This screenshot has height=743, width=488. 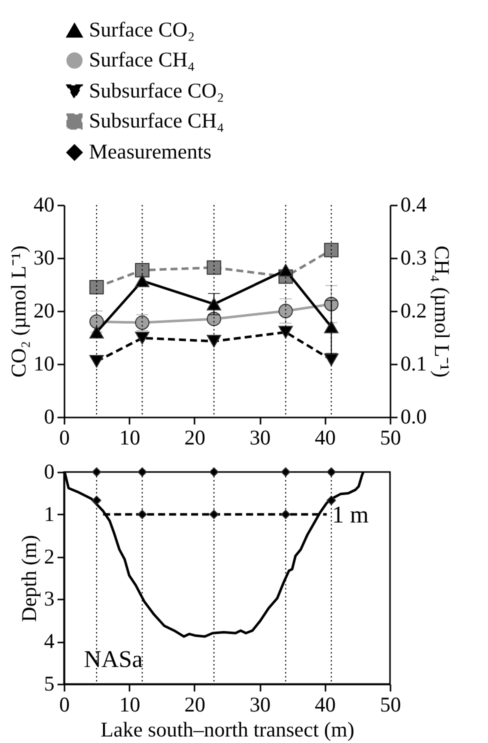 What do you see at coordinates (49, 684) in the screenshot?
I see `y-tick-label: 5` at bounding box center [49, 684].